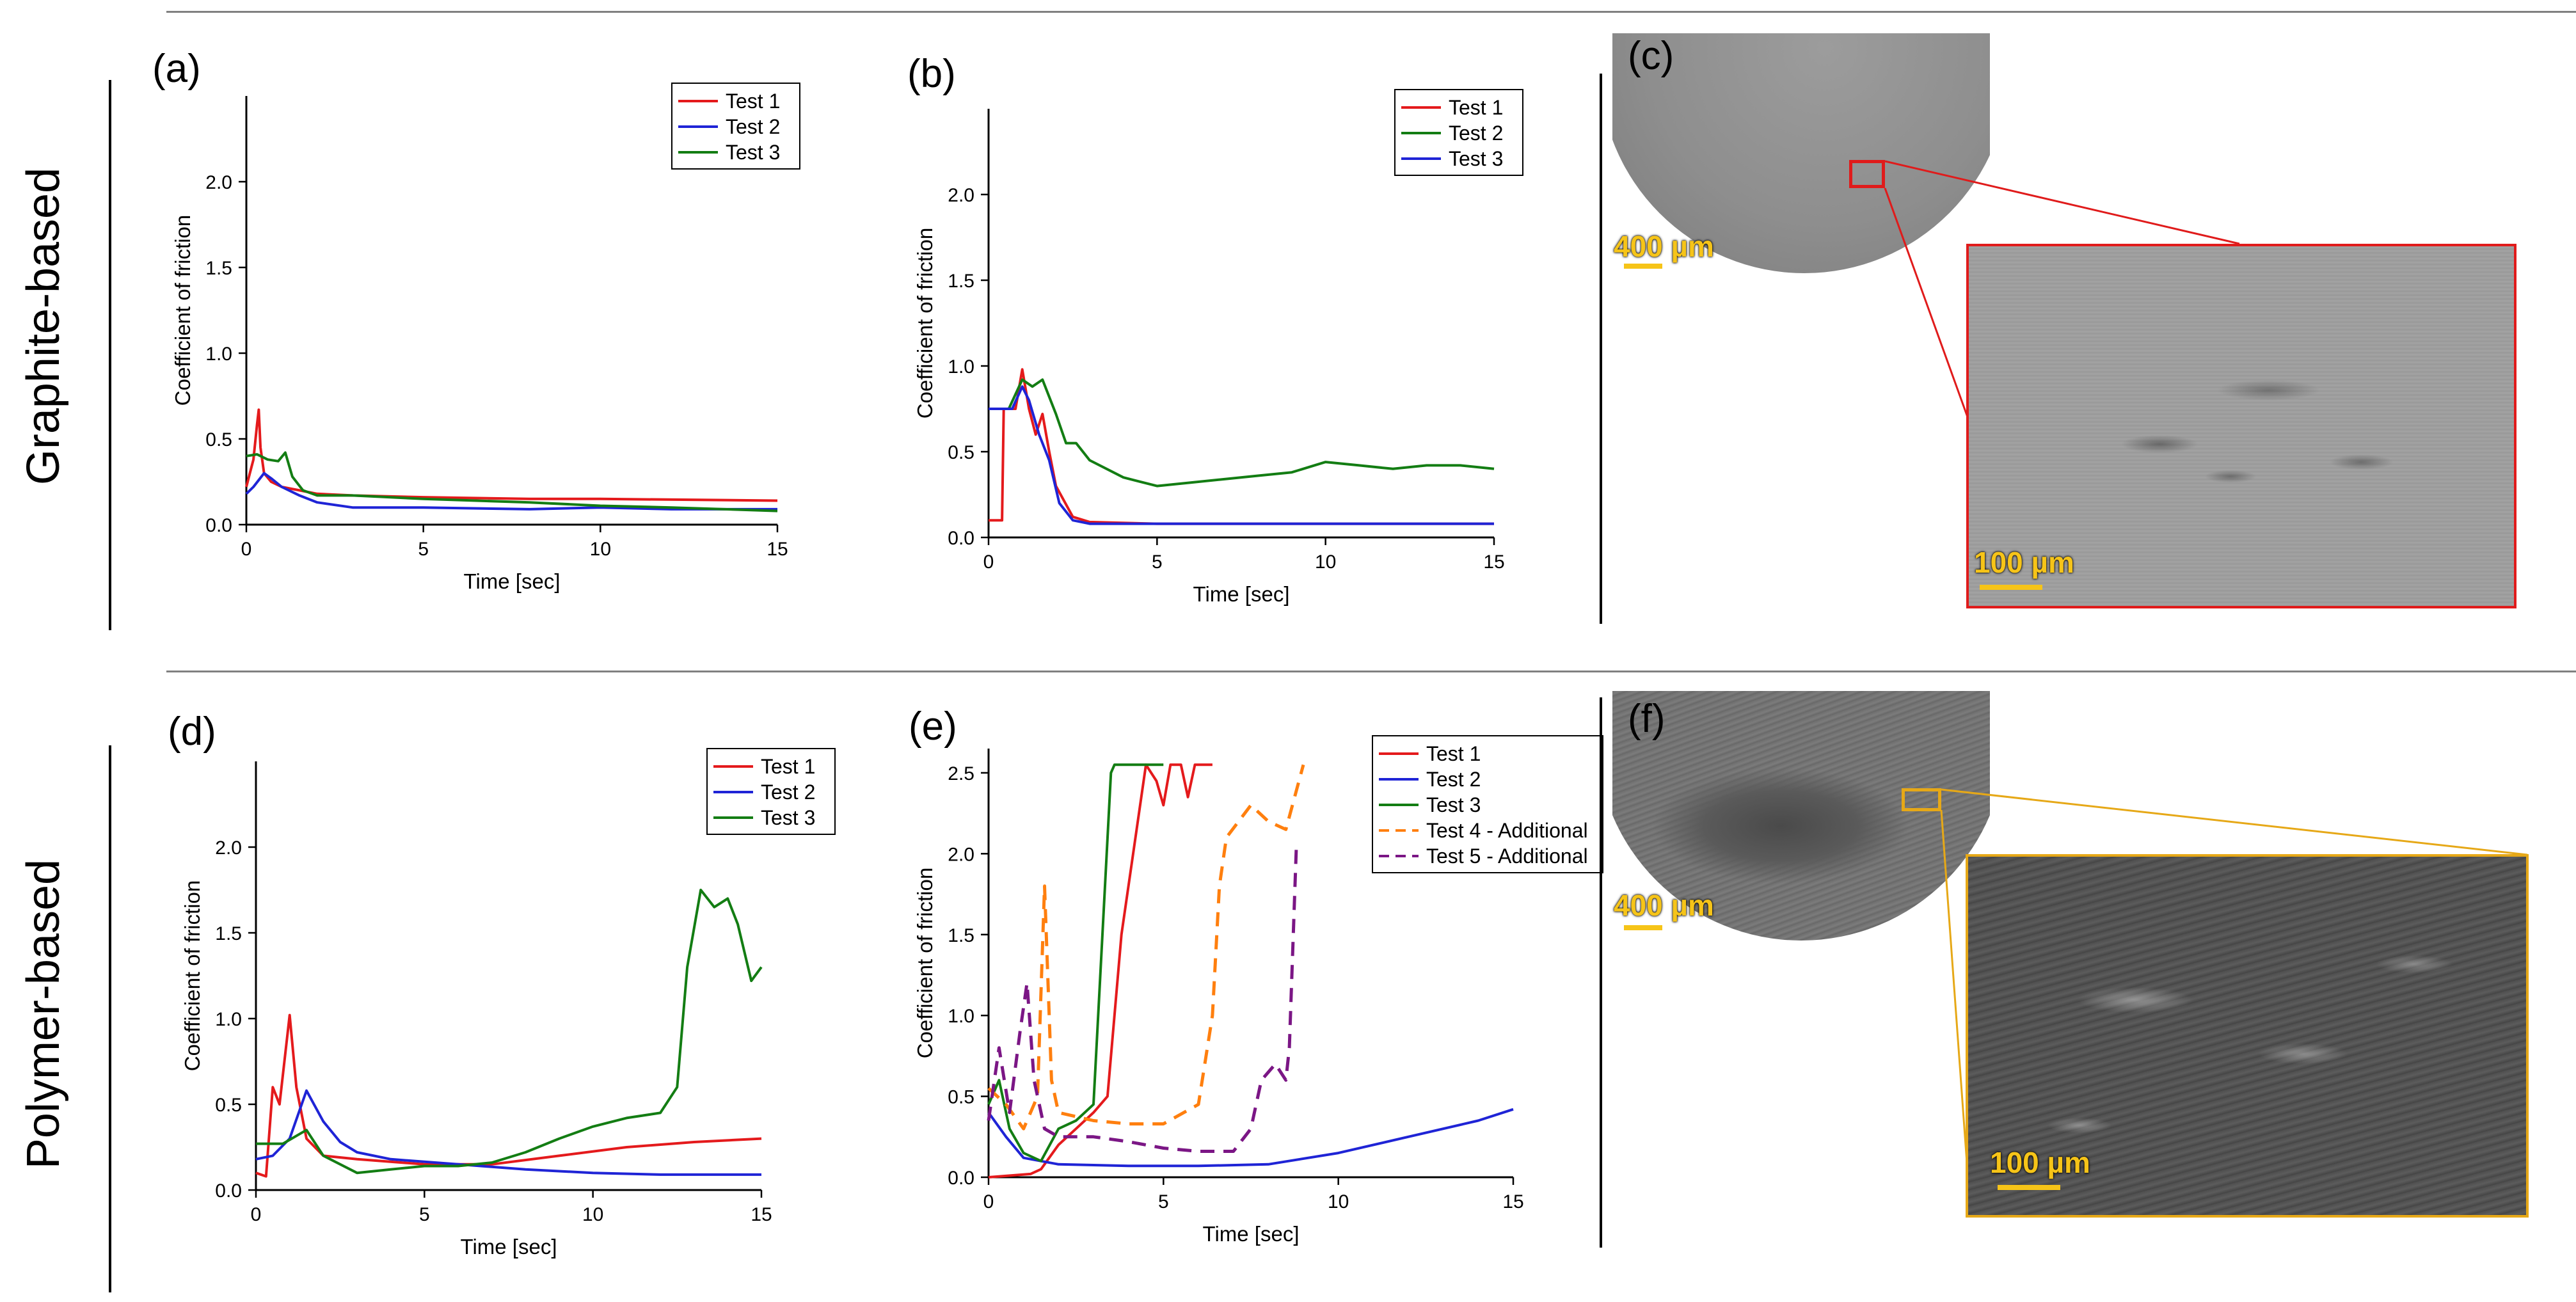  What do you see at coordinates (933, 726) in the screenshot?
I see `panel-label-e: (e)` at bounding box center [933, 726].